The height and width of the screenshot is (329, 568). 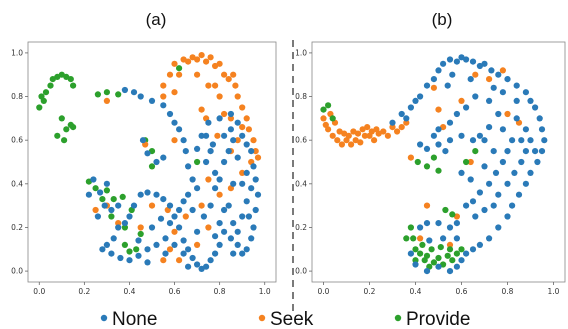 I want to click on panel-a-xtick-label-0: 0.0, so click(x=39, y=291).